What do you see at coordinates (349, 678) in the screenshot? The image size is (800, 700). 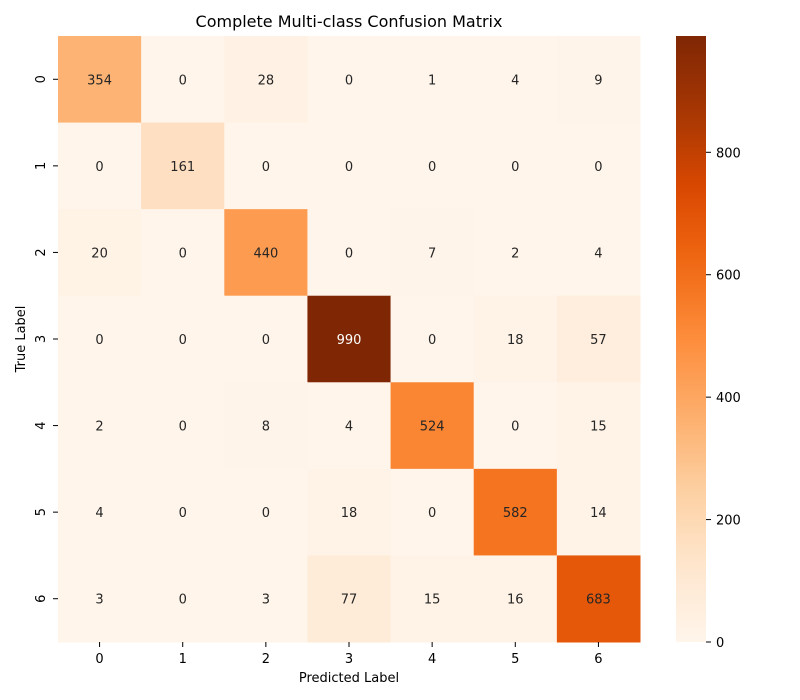 I see `x-axis-label: Predicted Label` at bounding box center [349, 678].